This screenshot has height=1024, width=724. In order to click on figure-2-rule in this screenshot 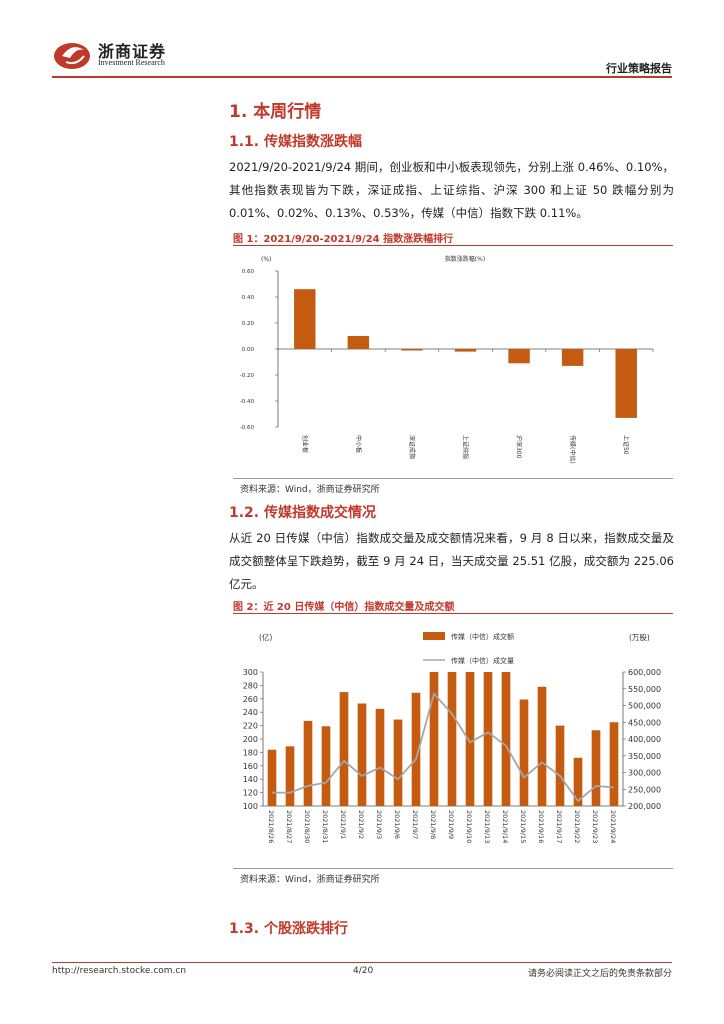, I will do `click(453, 613)`.